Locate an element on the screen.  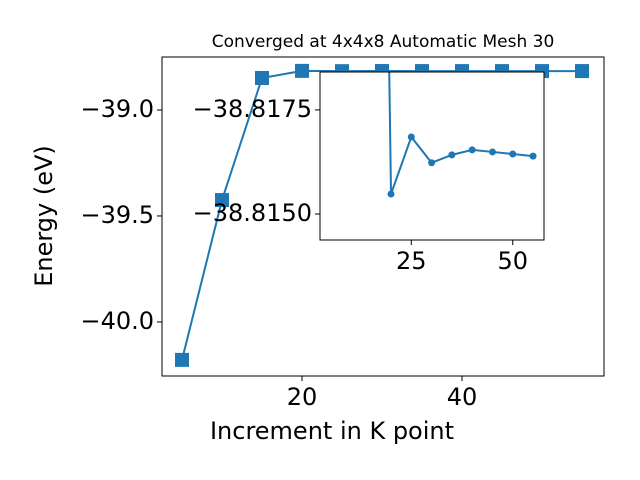
axes-frame is located at coordinates (432, 156).